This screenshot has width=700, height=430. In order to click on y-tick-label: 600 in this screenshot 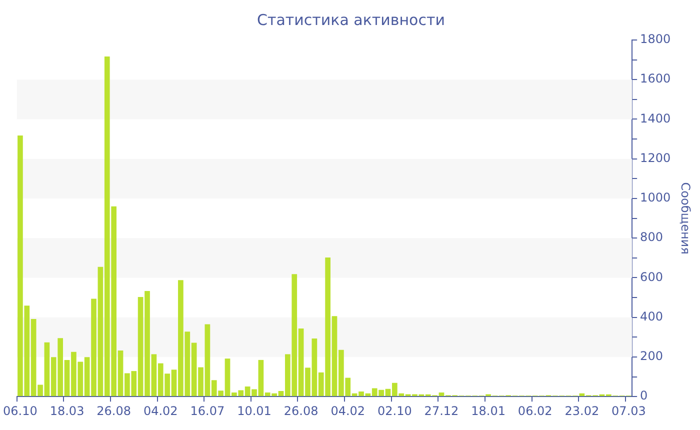, I will do `click(651, 277)`.